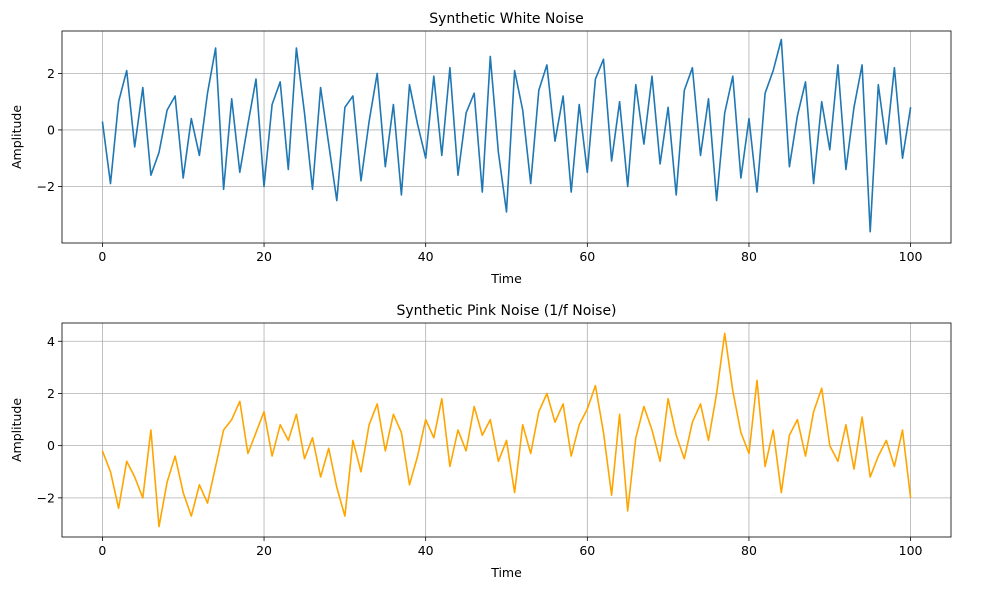 Image resolution: width=990 pixels, height=590 pixels. I want to click on chart-title: Synthetic White Noise, so click(506, 19).